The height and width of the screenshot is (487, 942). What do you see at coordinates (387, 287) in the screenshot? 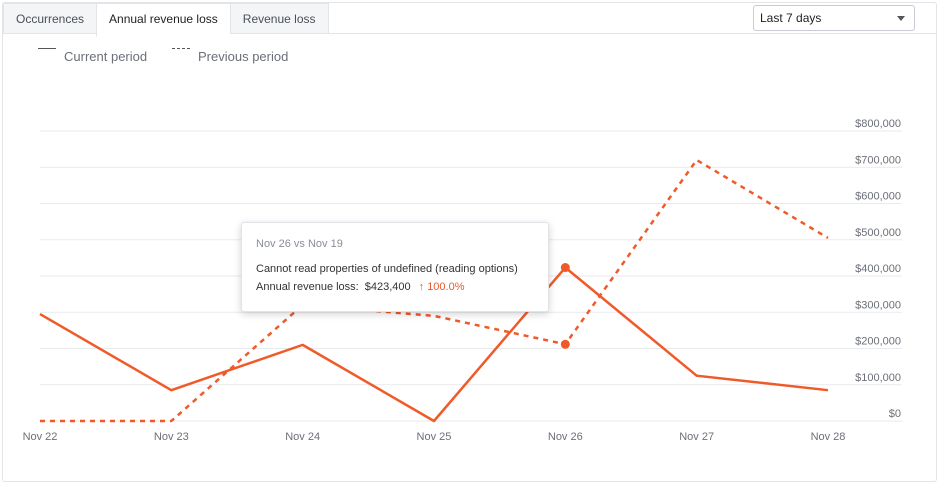
I see `tooltip-metric-value: $423,400` at bounding box center [387, 287].